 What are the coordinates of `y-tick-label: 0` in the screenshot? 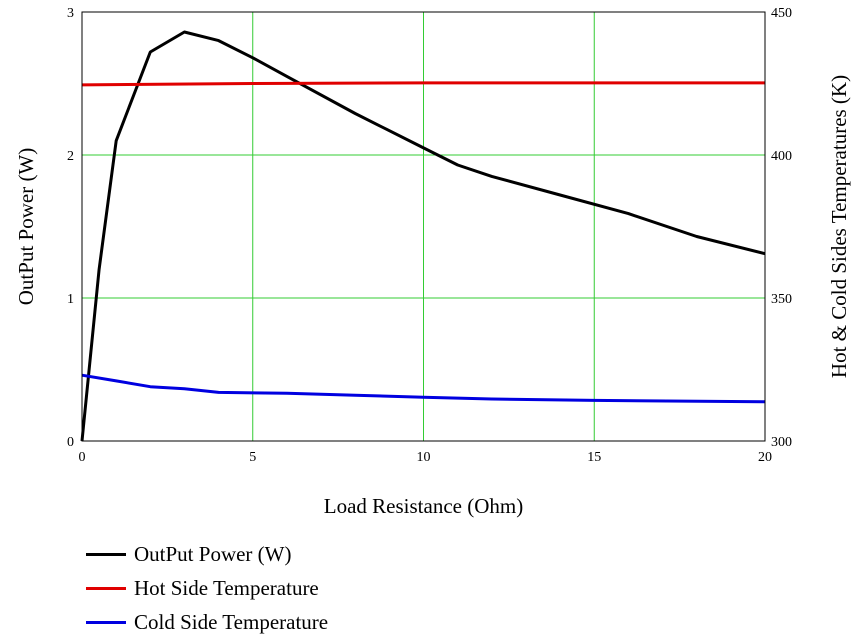 It's located at (70, 442).